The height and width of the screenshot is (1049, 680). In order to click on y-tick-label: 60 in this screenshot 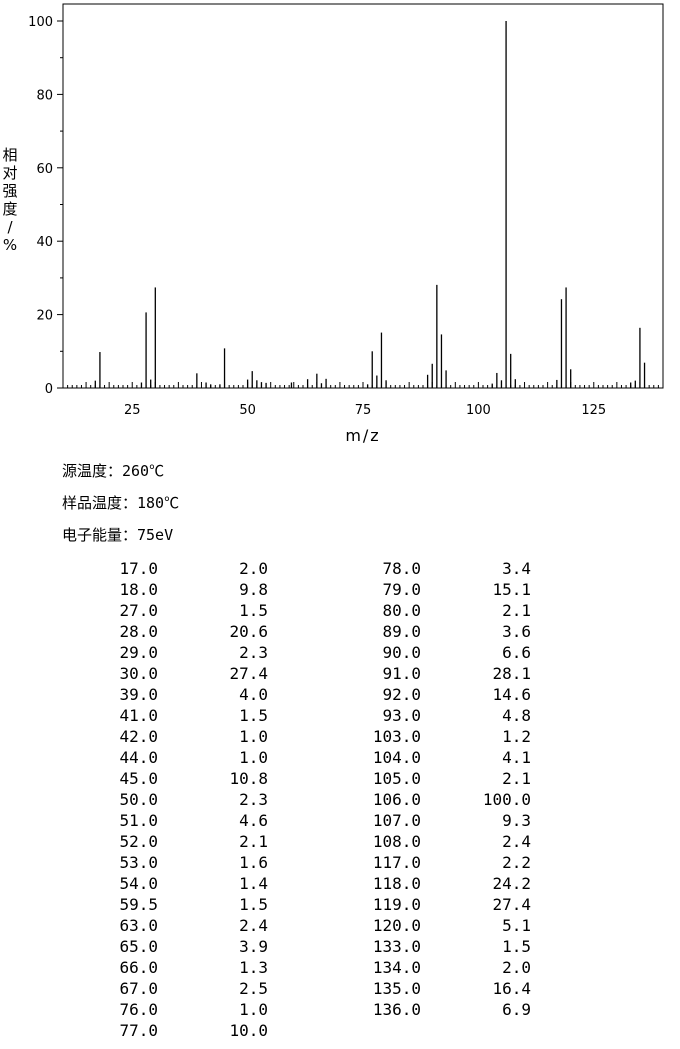, I will do `click(44, 169)`.